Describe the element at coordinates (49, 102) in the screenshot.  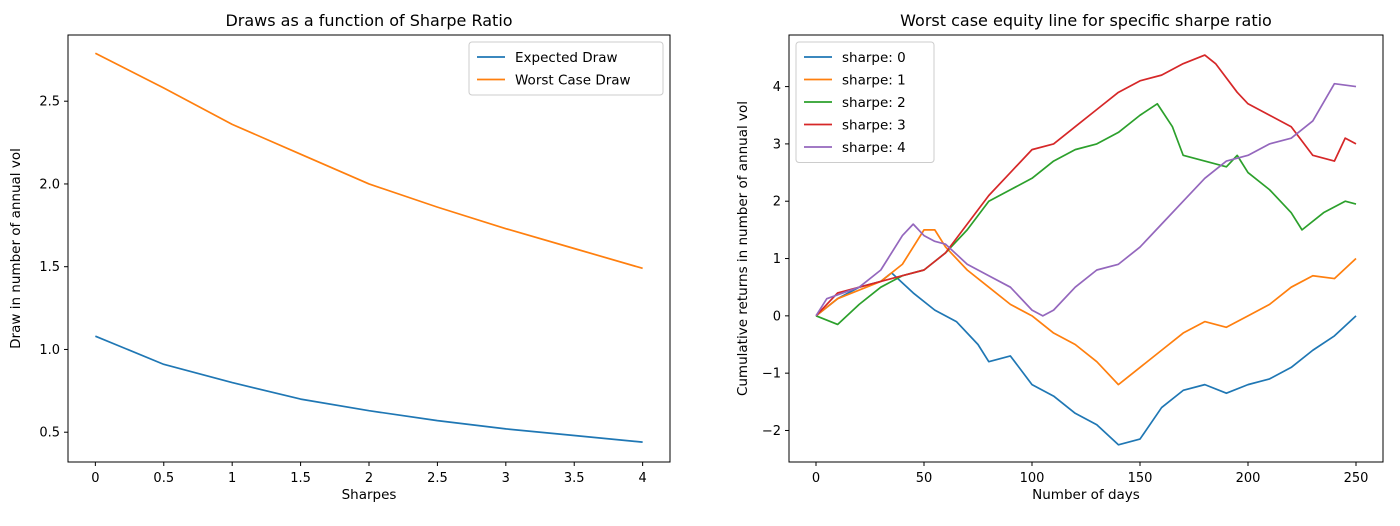
I see `y-tick-label: 2.5` at that location.